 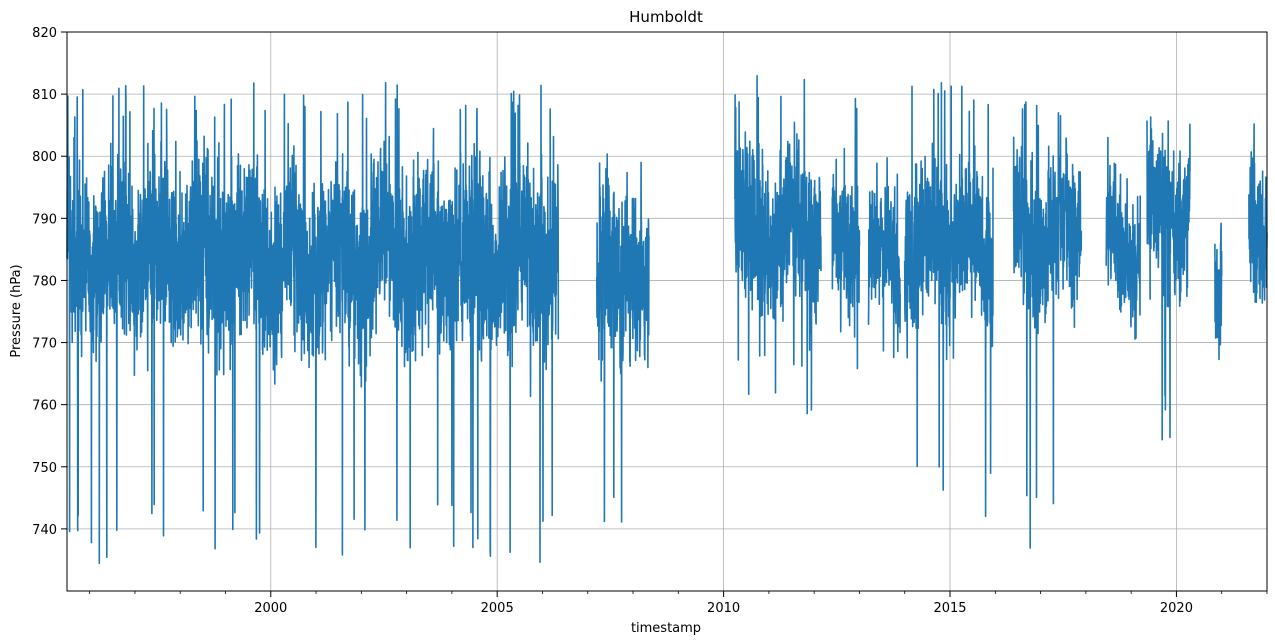 I want to click on x-tick-label: 2005, so click(x=497, y=608).